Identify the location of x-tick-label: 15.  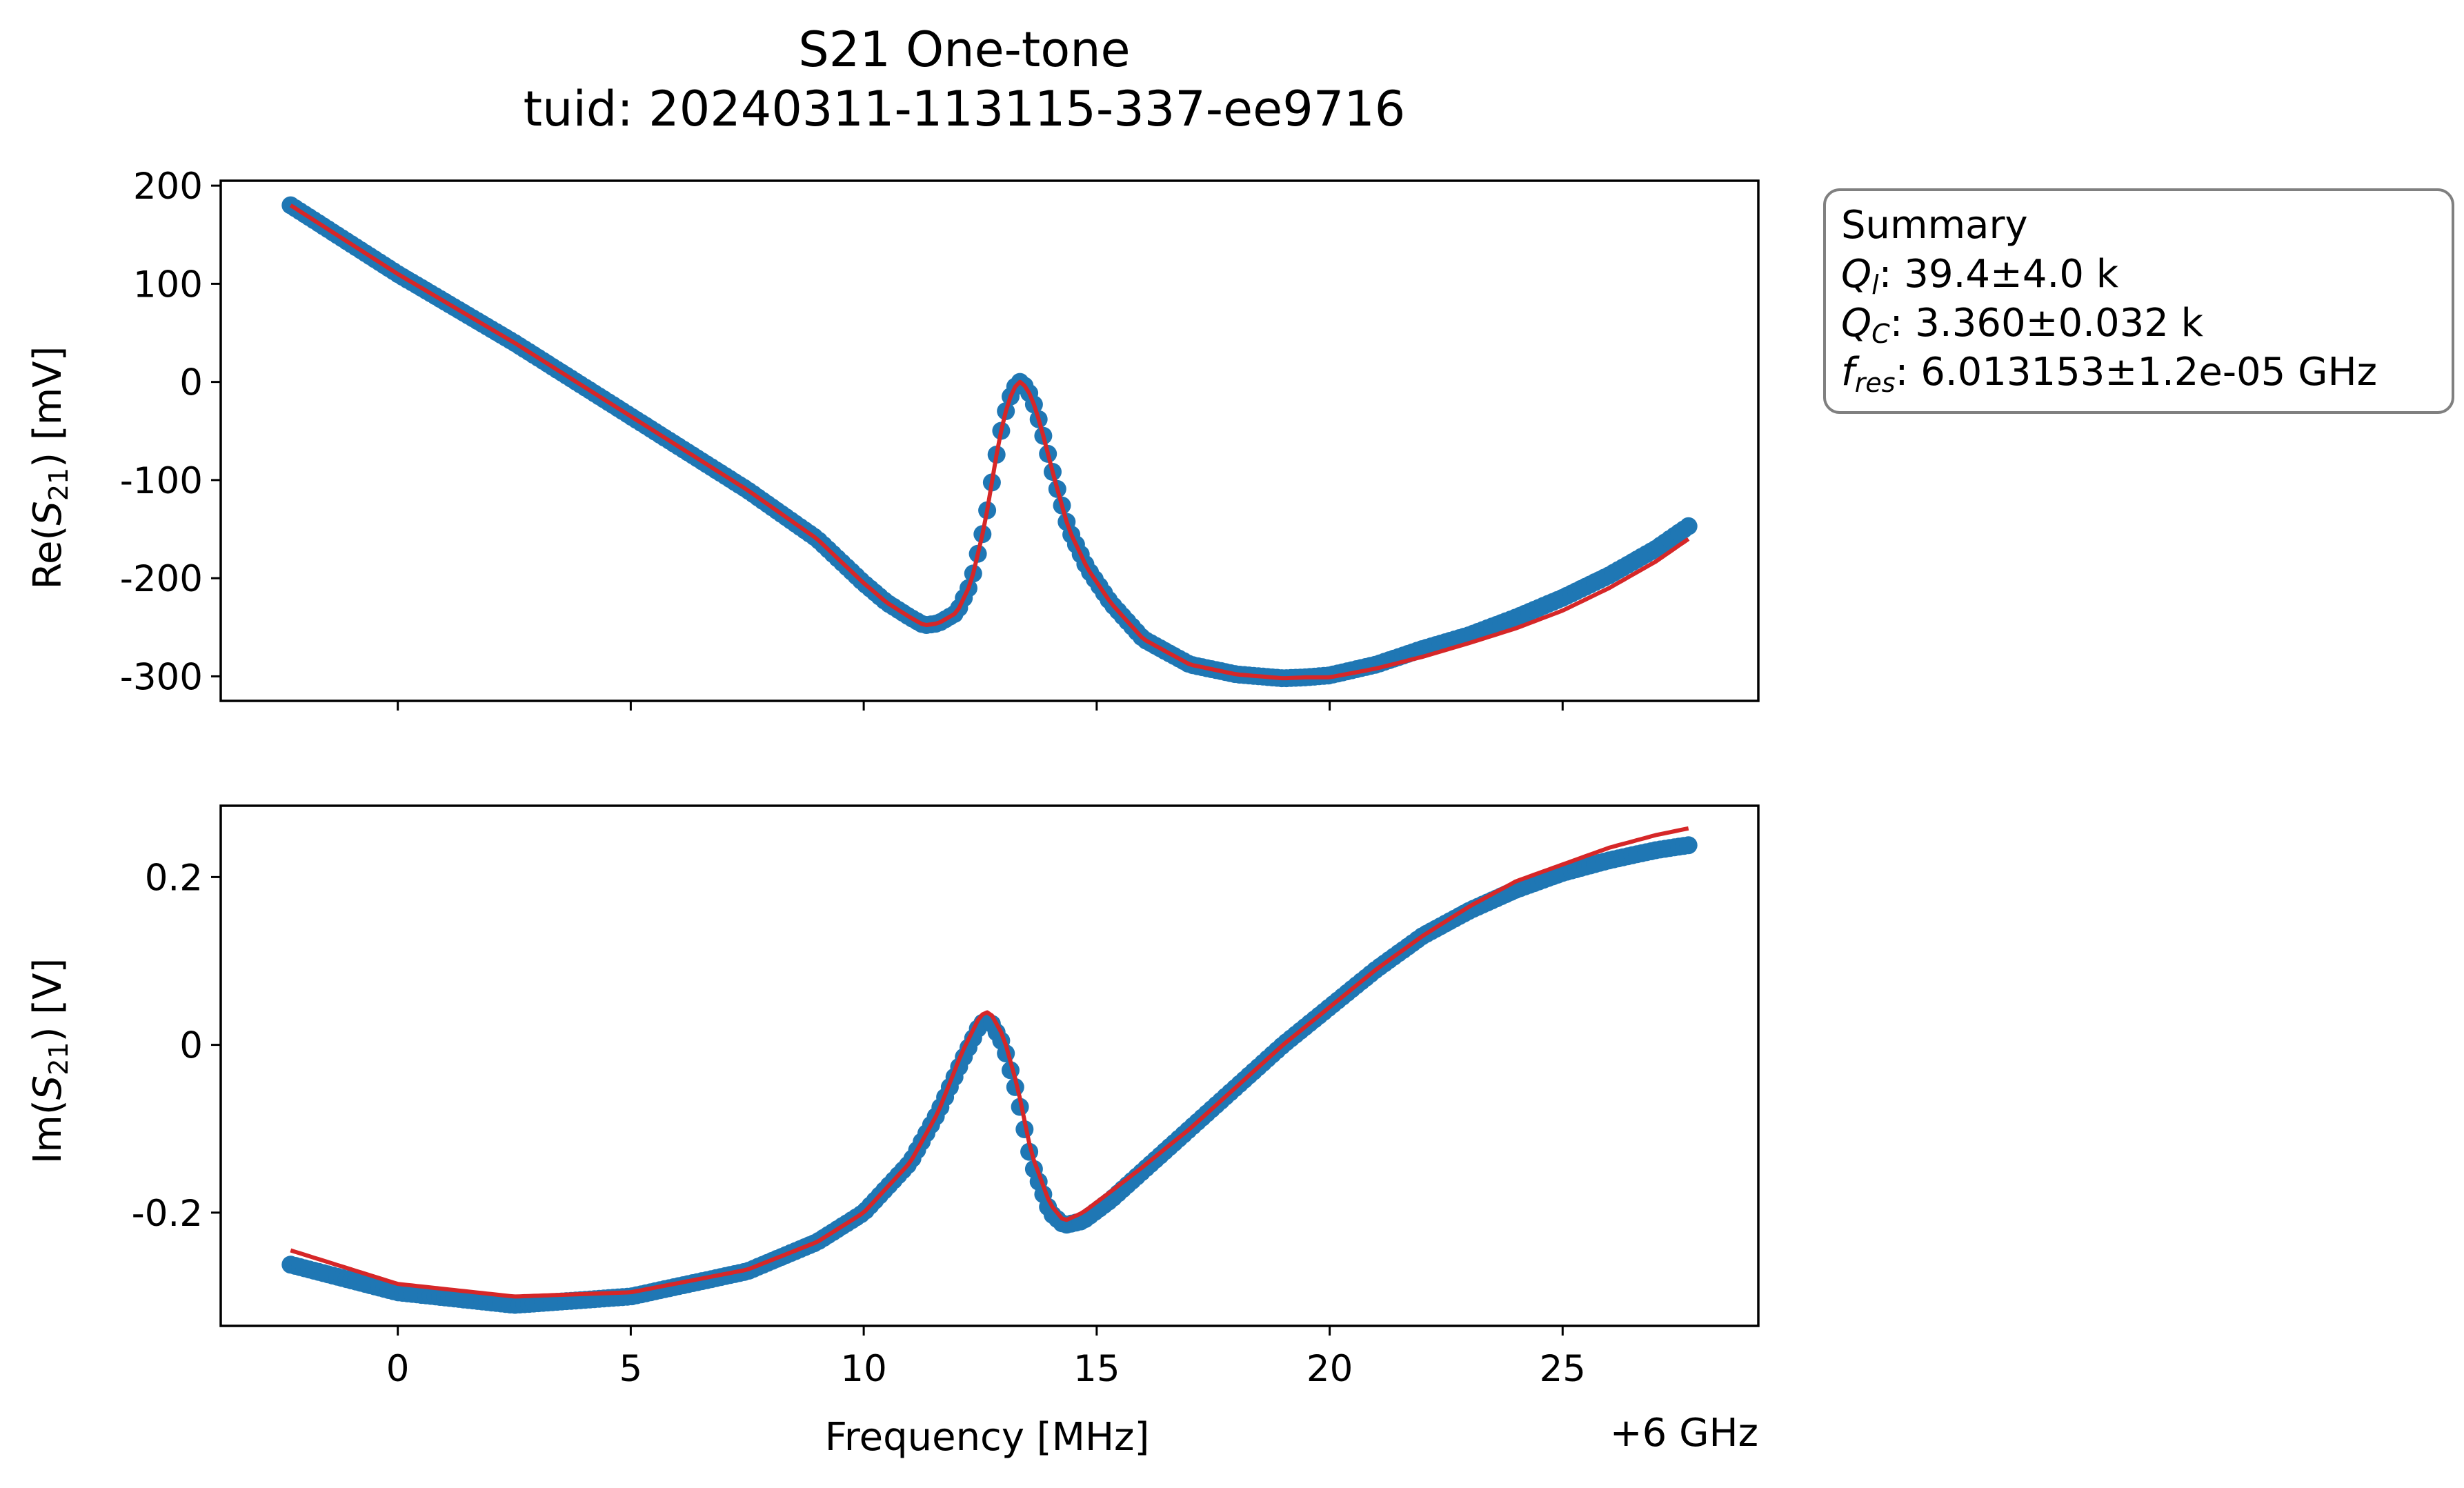
(1097, 1369).